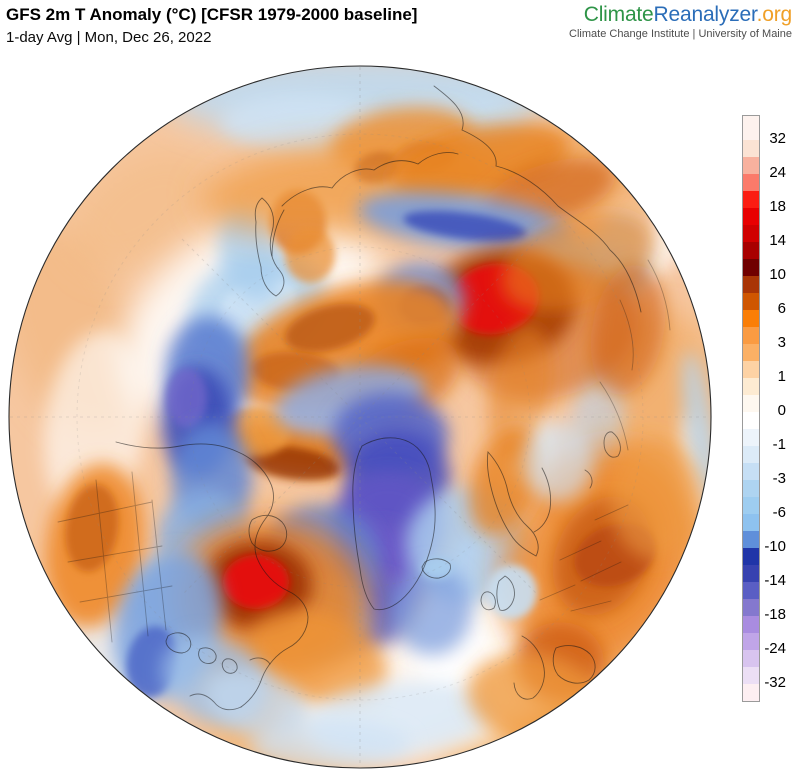  What do you see at coordinates (777, 240) in the screenshot?
I see `colorbar-tick-label: 14` at bounding box center [777, 240].